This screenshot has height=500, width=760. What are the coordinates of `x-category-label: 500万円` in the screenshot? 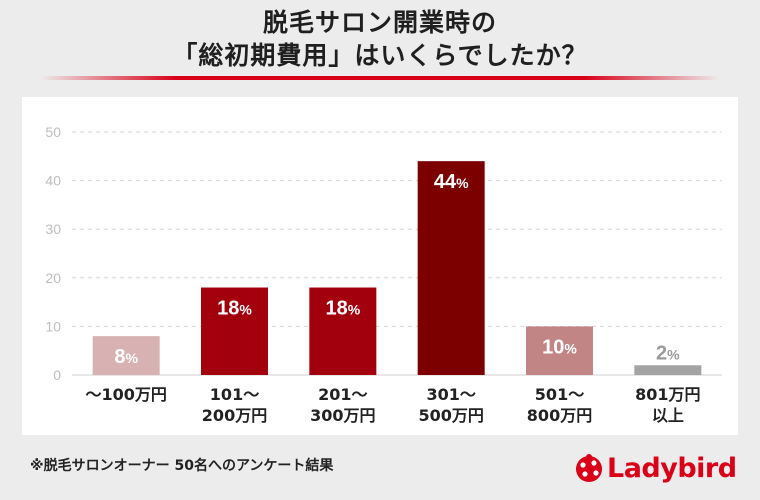 It's located at (450, 415).